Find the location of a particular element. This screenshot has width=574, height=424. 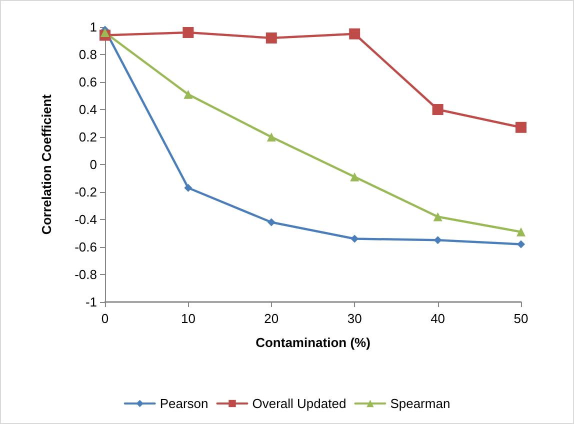

x-tick-label: 0 is located at coordinates (105, 318).